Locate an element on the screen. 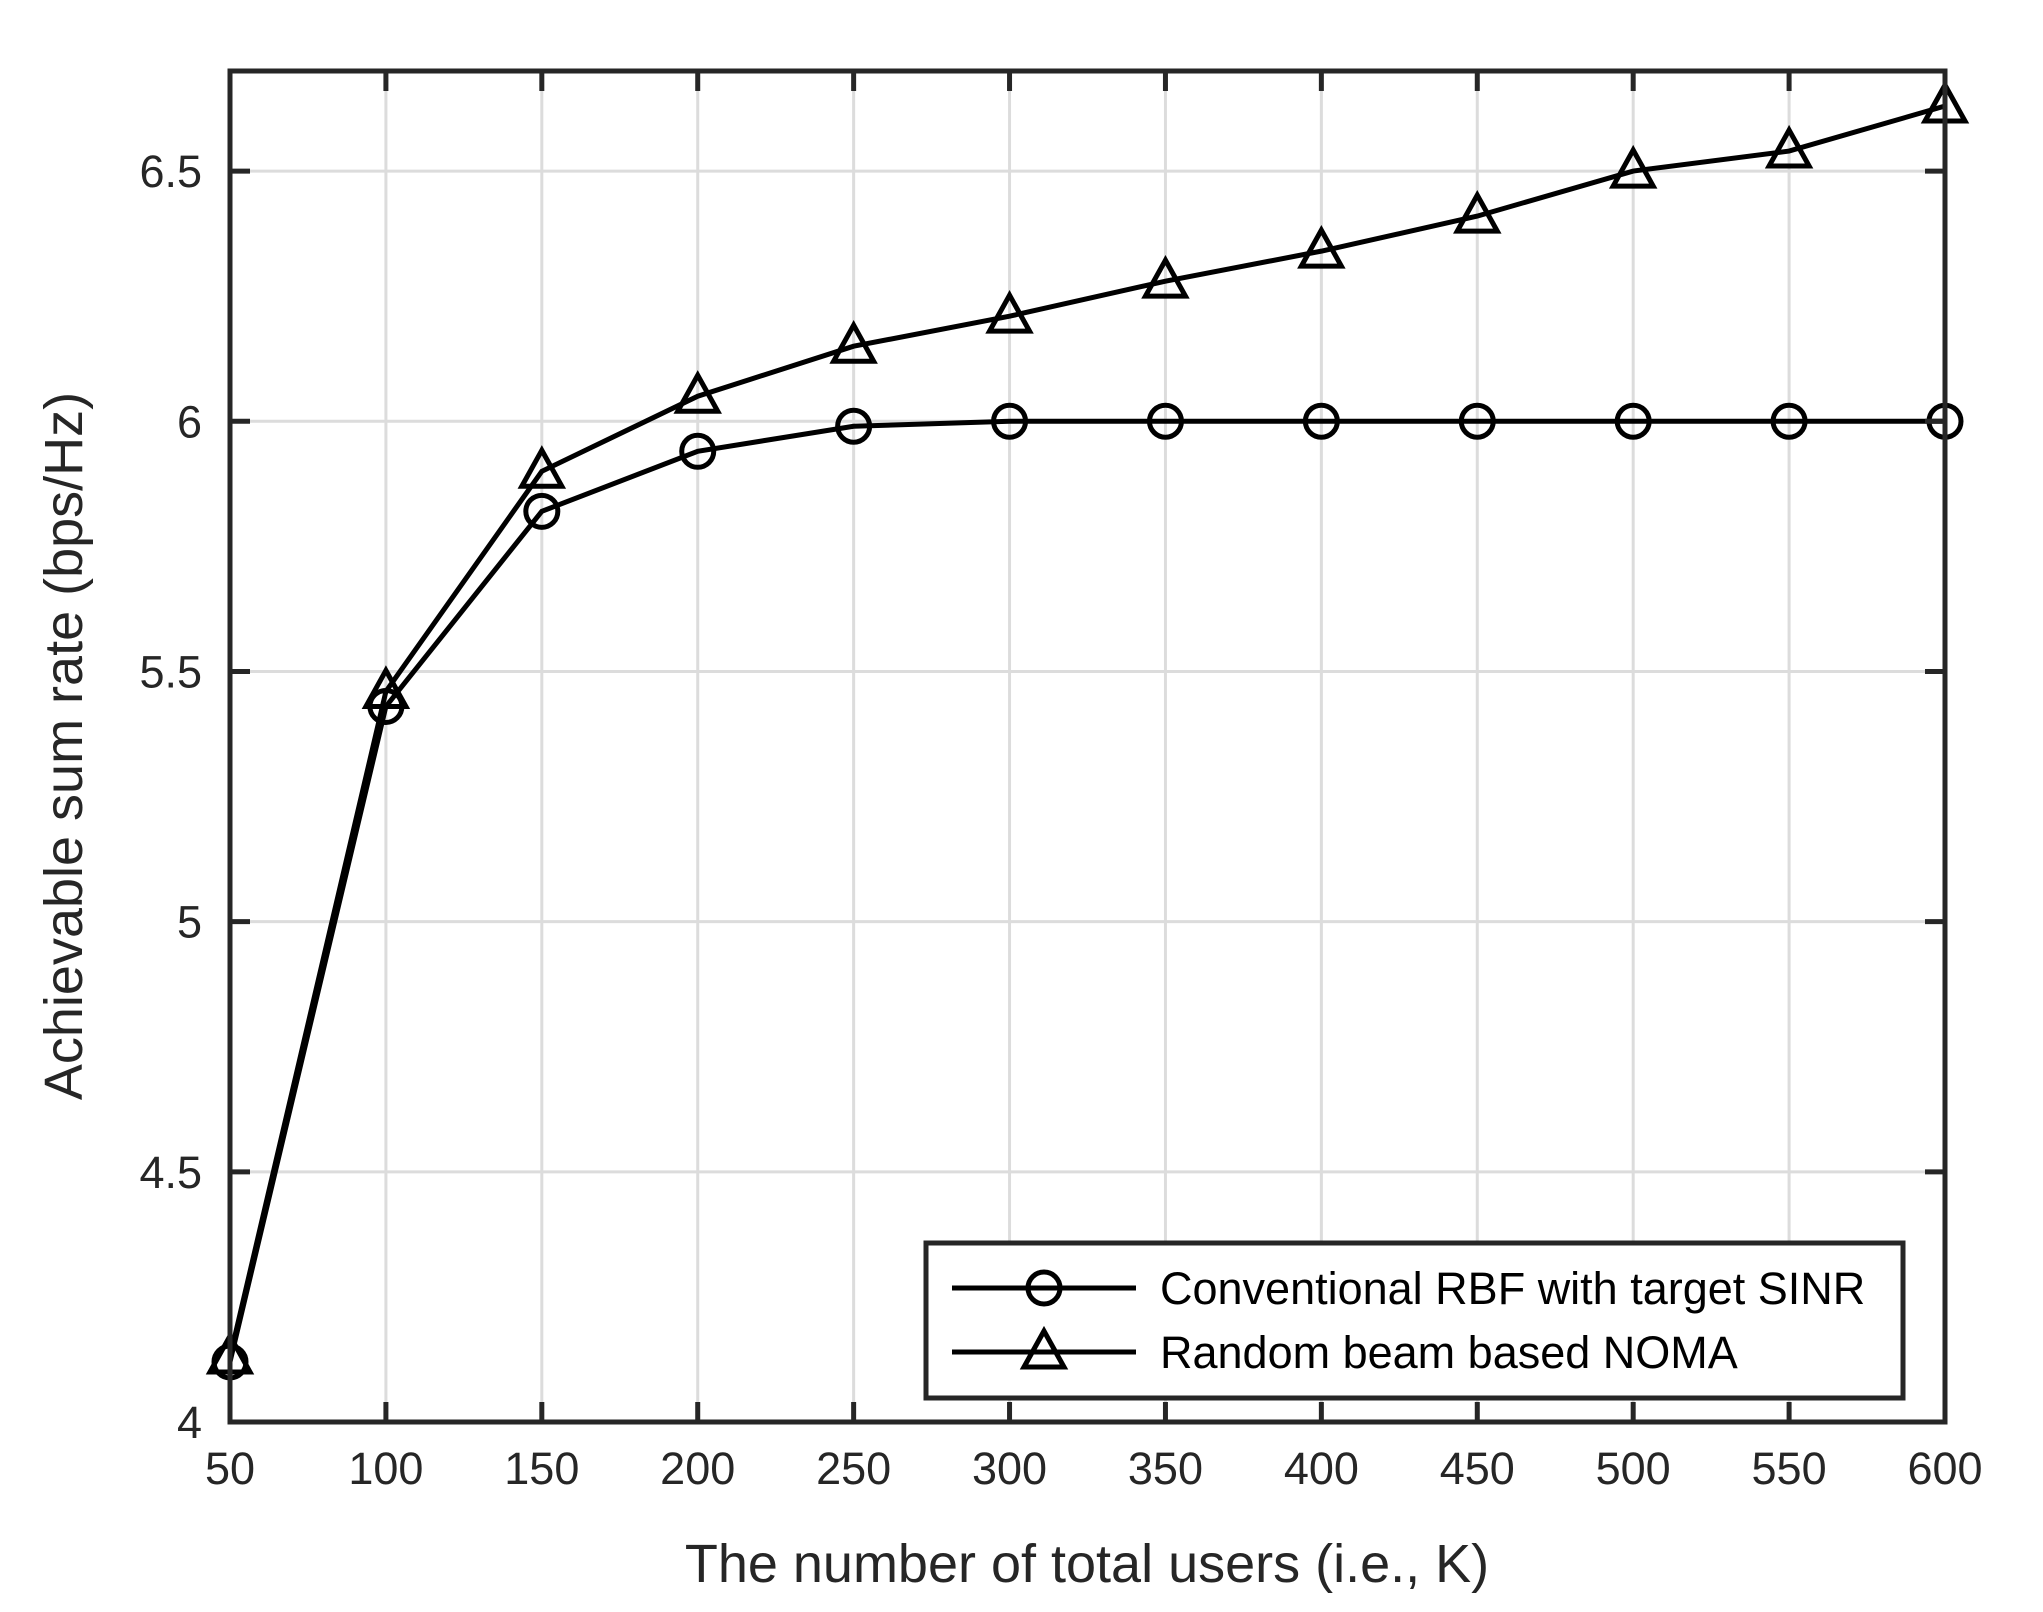 Image resolution: width=2043 pixels, height=1612 pixels. y-tick-label: 5 is located at coordinates (189, 922).